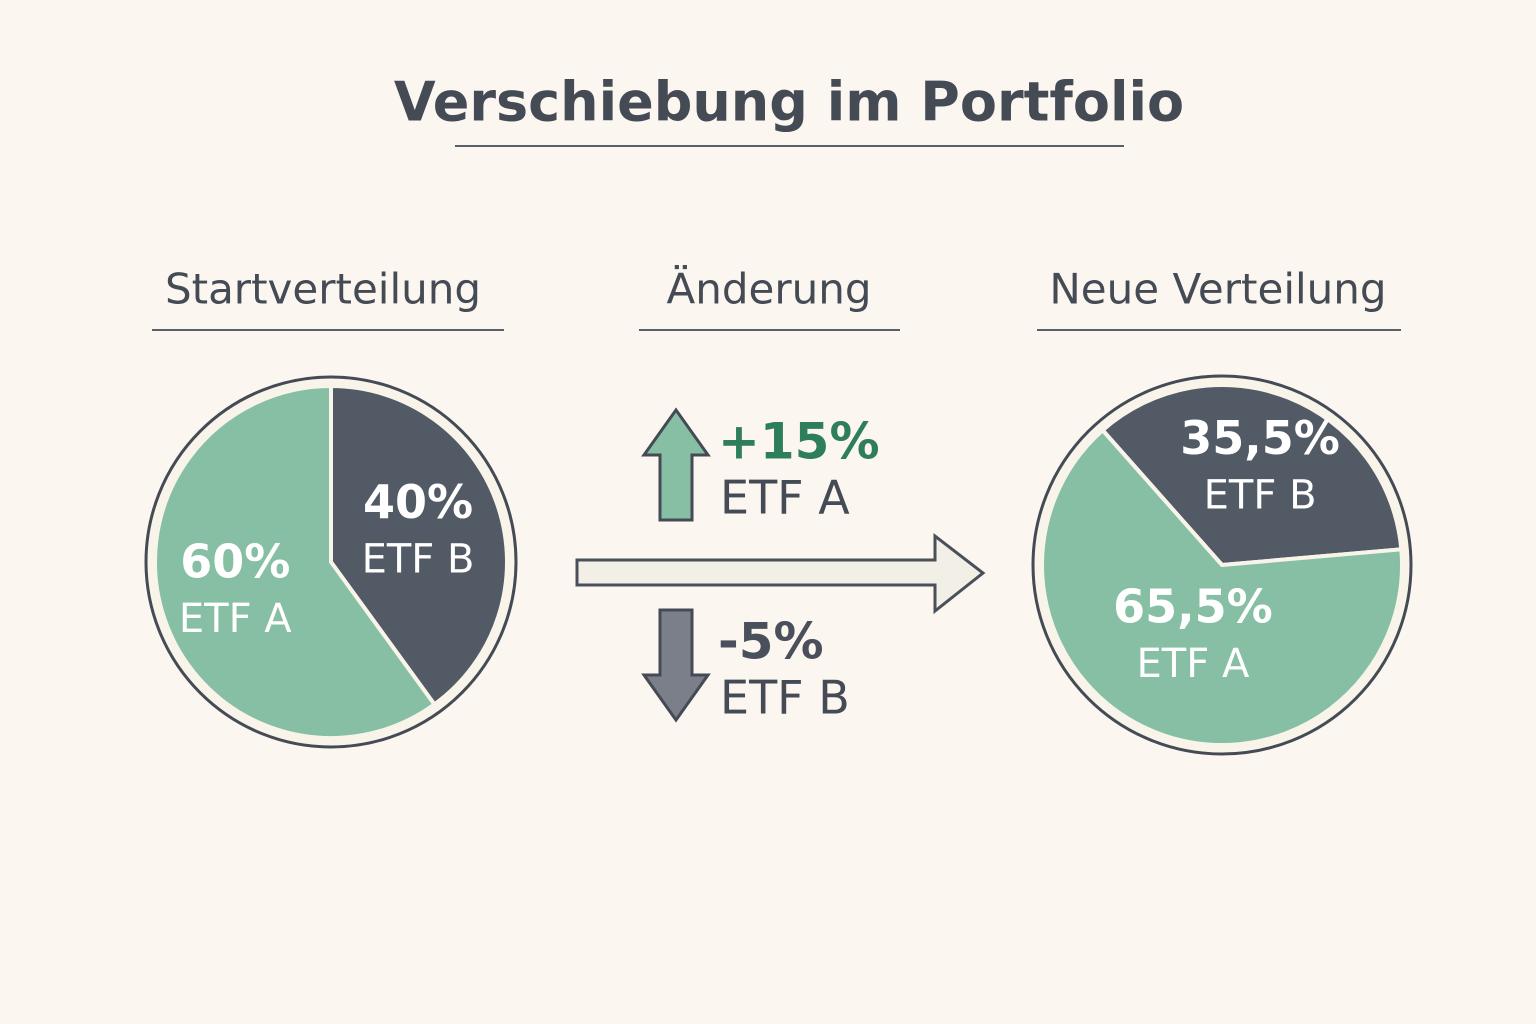 The height and width of the screenshot is (1024, 1536). Describe the element at coordinates (768, 289) in the screenshot. I see `section-title: Änderung` at that location.